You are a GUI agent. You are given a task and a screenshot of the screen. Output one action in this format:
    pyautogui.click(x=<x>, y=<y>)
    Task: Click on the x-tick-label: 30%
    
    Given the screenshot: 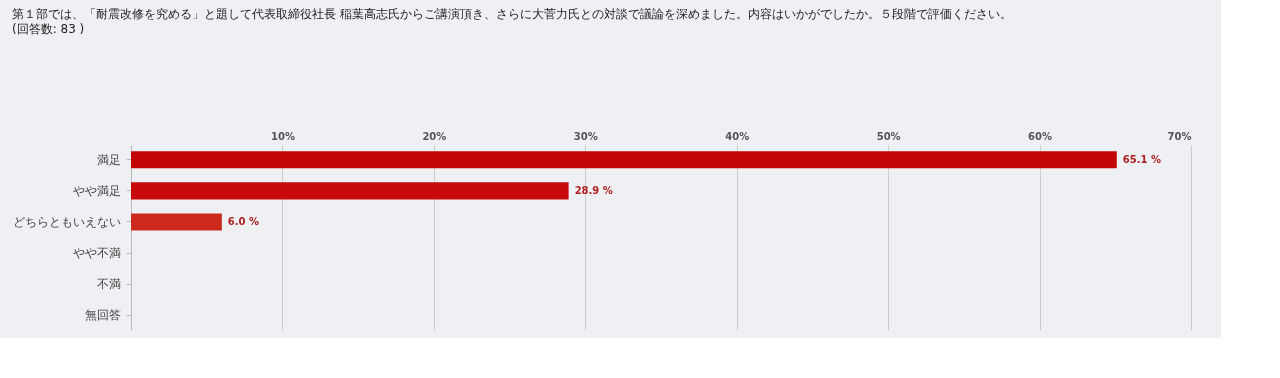 What is the action you would take?
    pyautogui.click(x=585, y=136)
    